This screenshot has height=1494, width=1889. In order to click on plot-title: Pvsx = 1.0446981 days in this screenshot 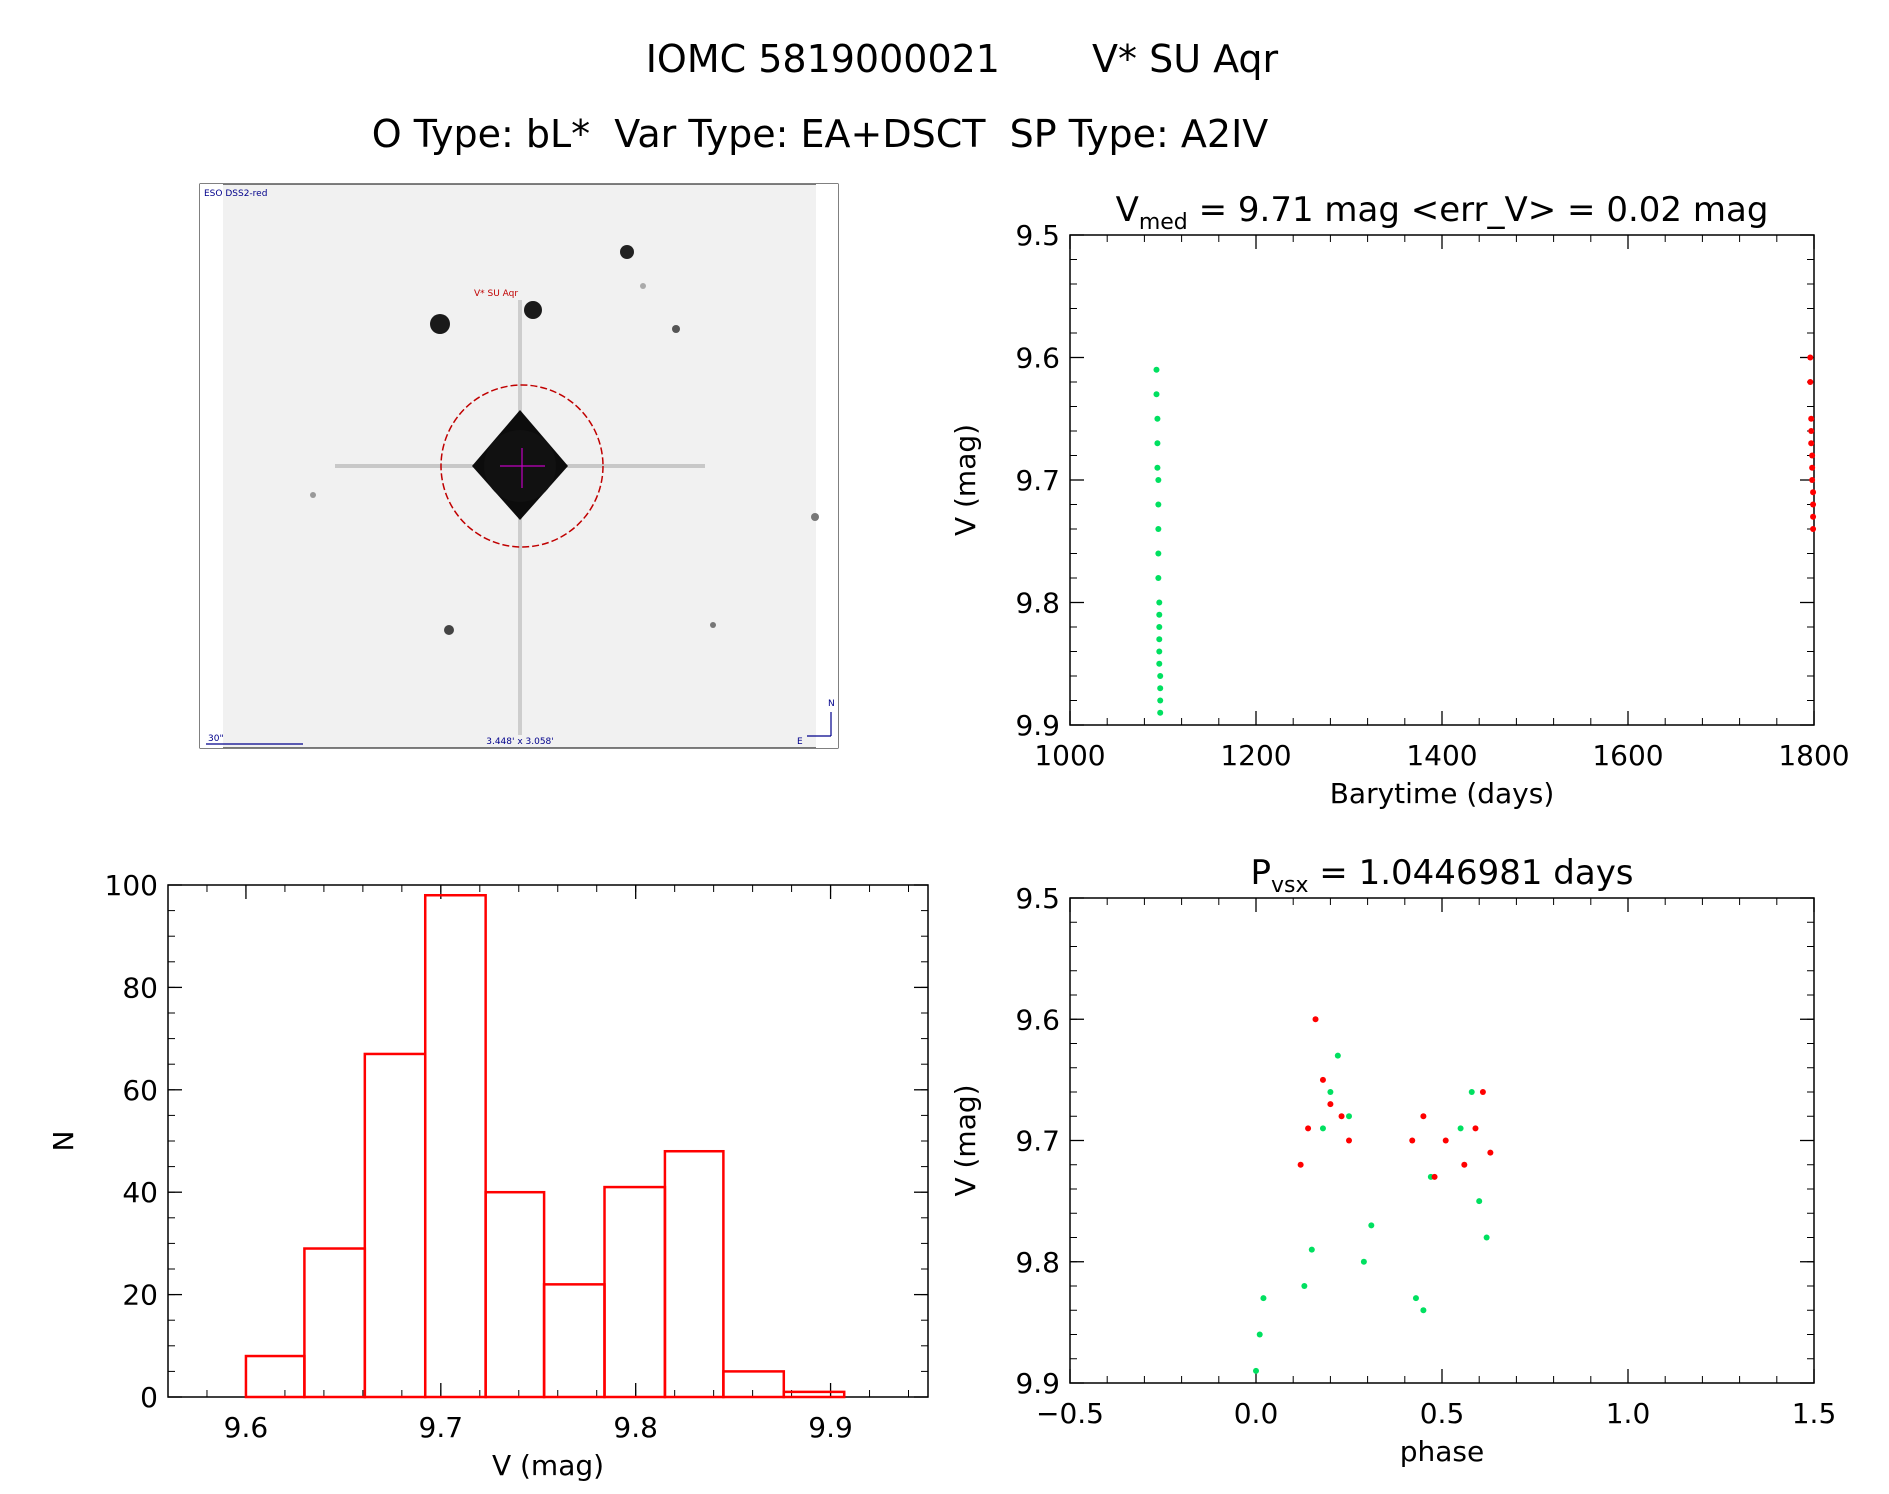, I will do `click(1441, 875)`.